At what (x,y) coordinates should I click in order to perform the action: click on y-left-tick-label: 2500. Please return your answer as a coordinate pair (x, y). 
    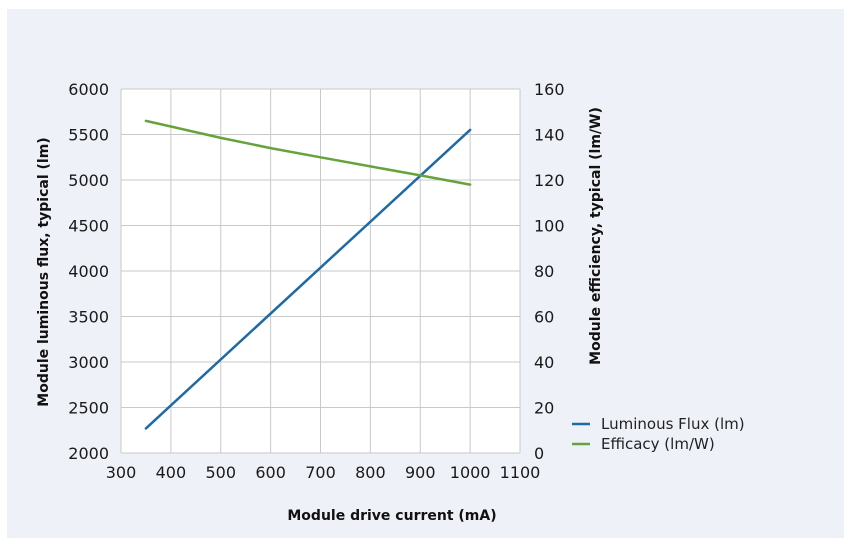
    Looking at the image, I should click on (88, 408).